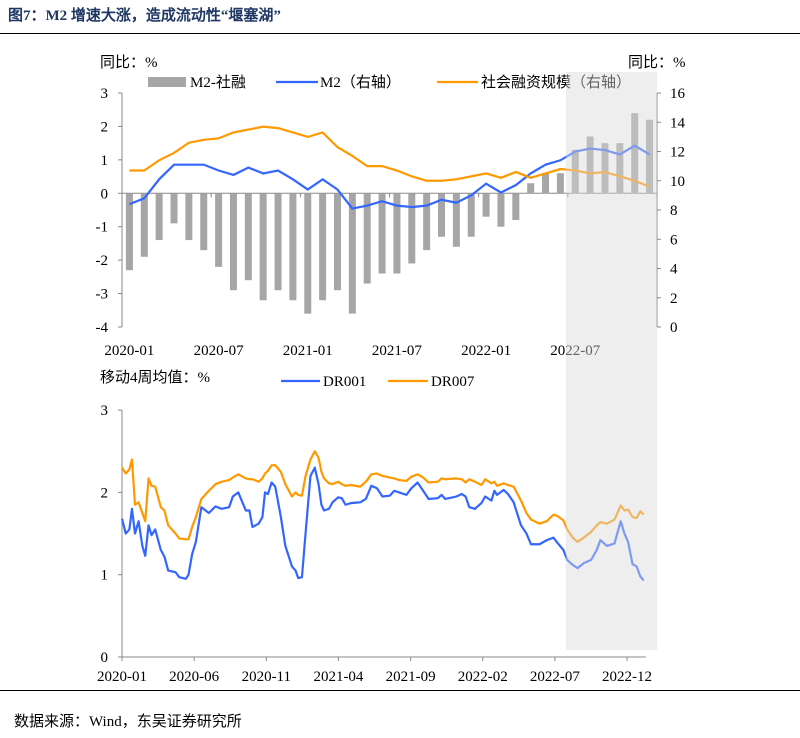 The height and width of the screenshot is (738, 800). I want to click on left-tick-label: -1, so click(102, 228).